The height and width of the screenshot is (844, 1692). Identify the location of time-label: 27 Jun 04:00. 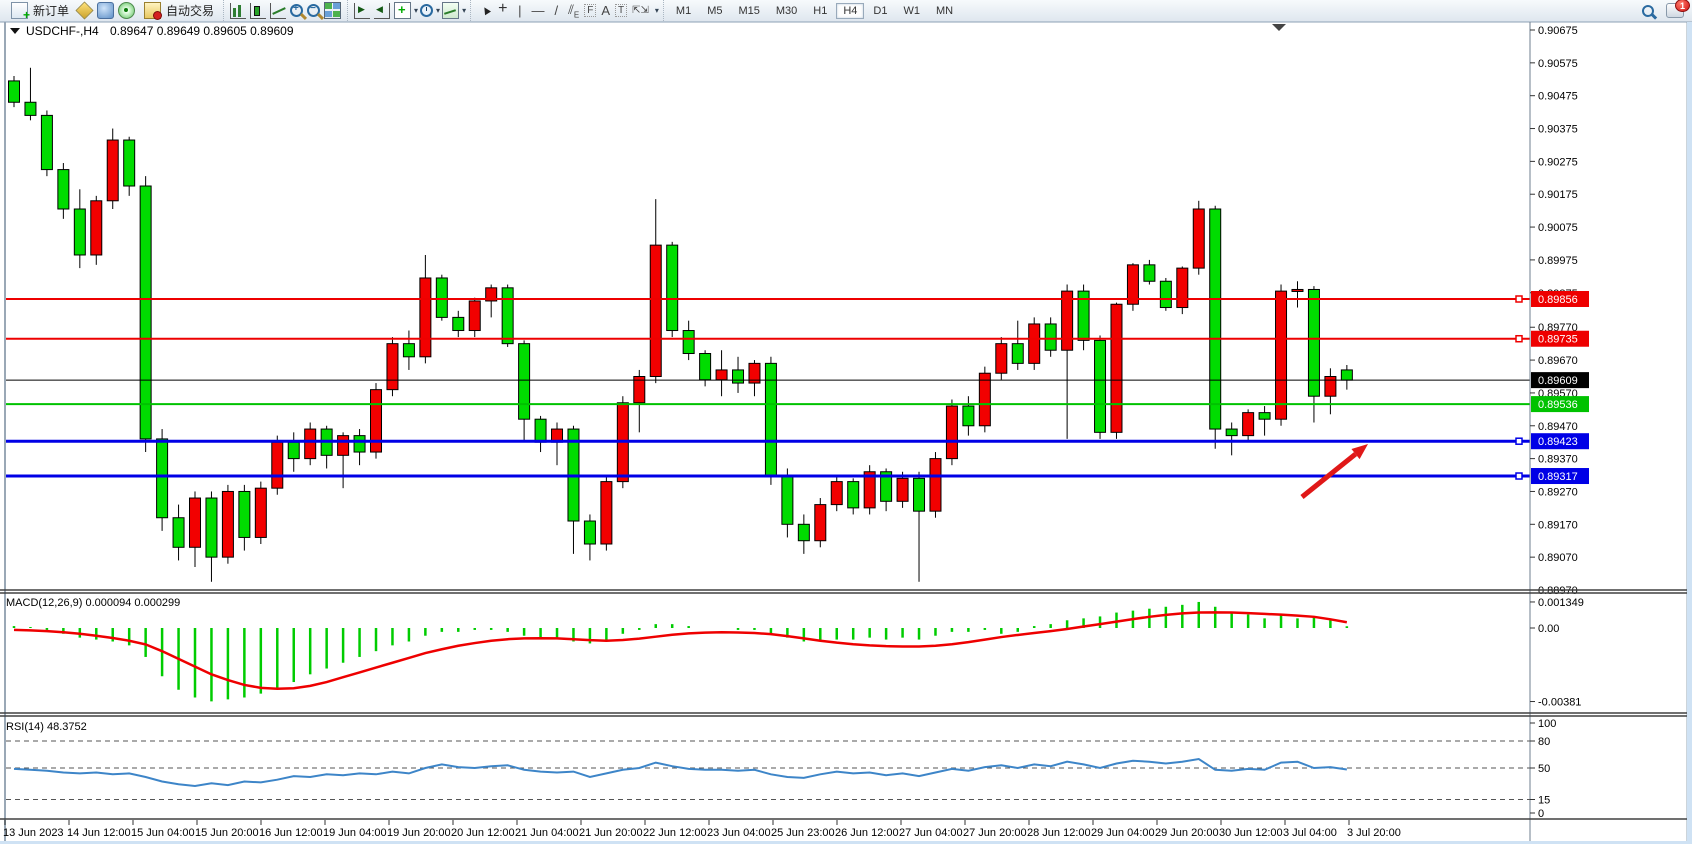
(931, 833).